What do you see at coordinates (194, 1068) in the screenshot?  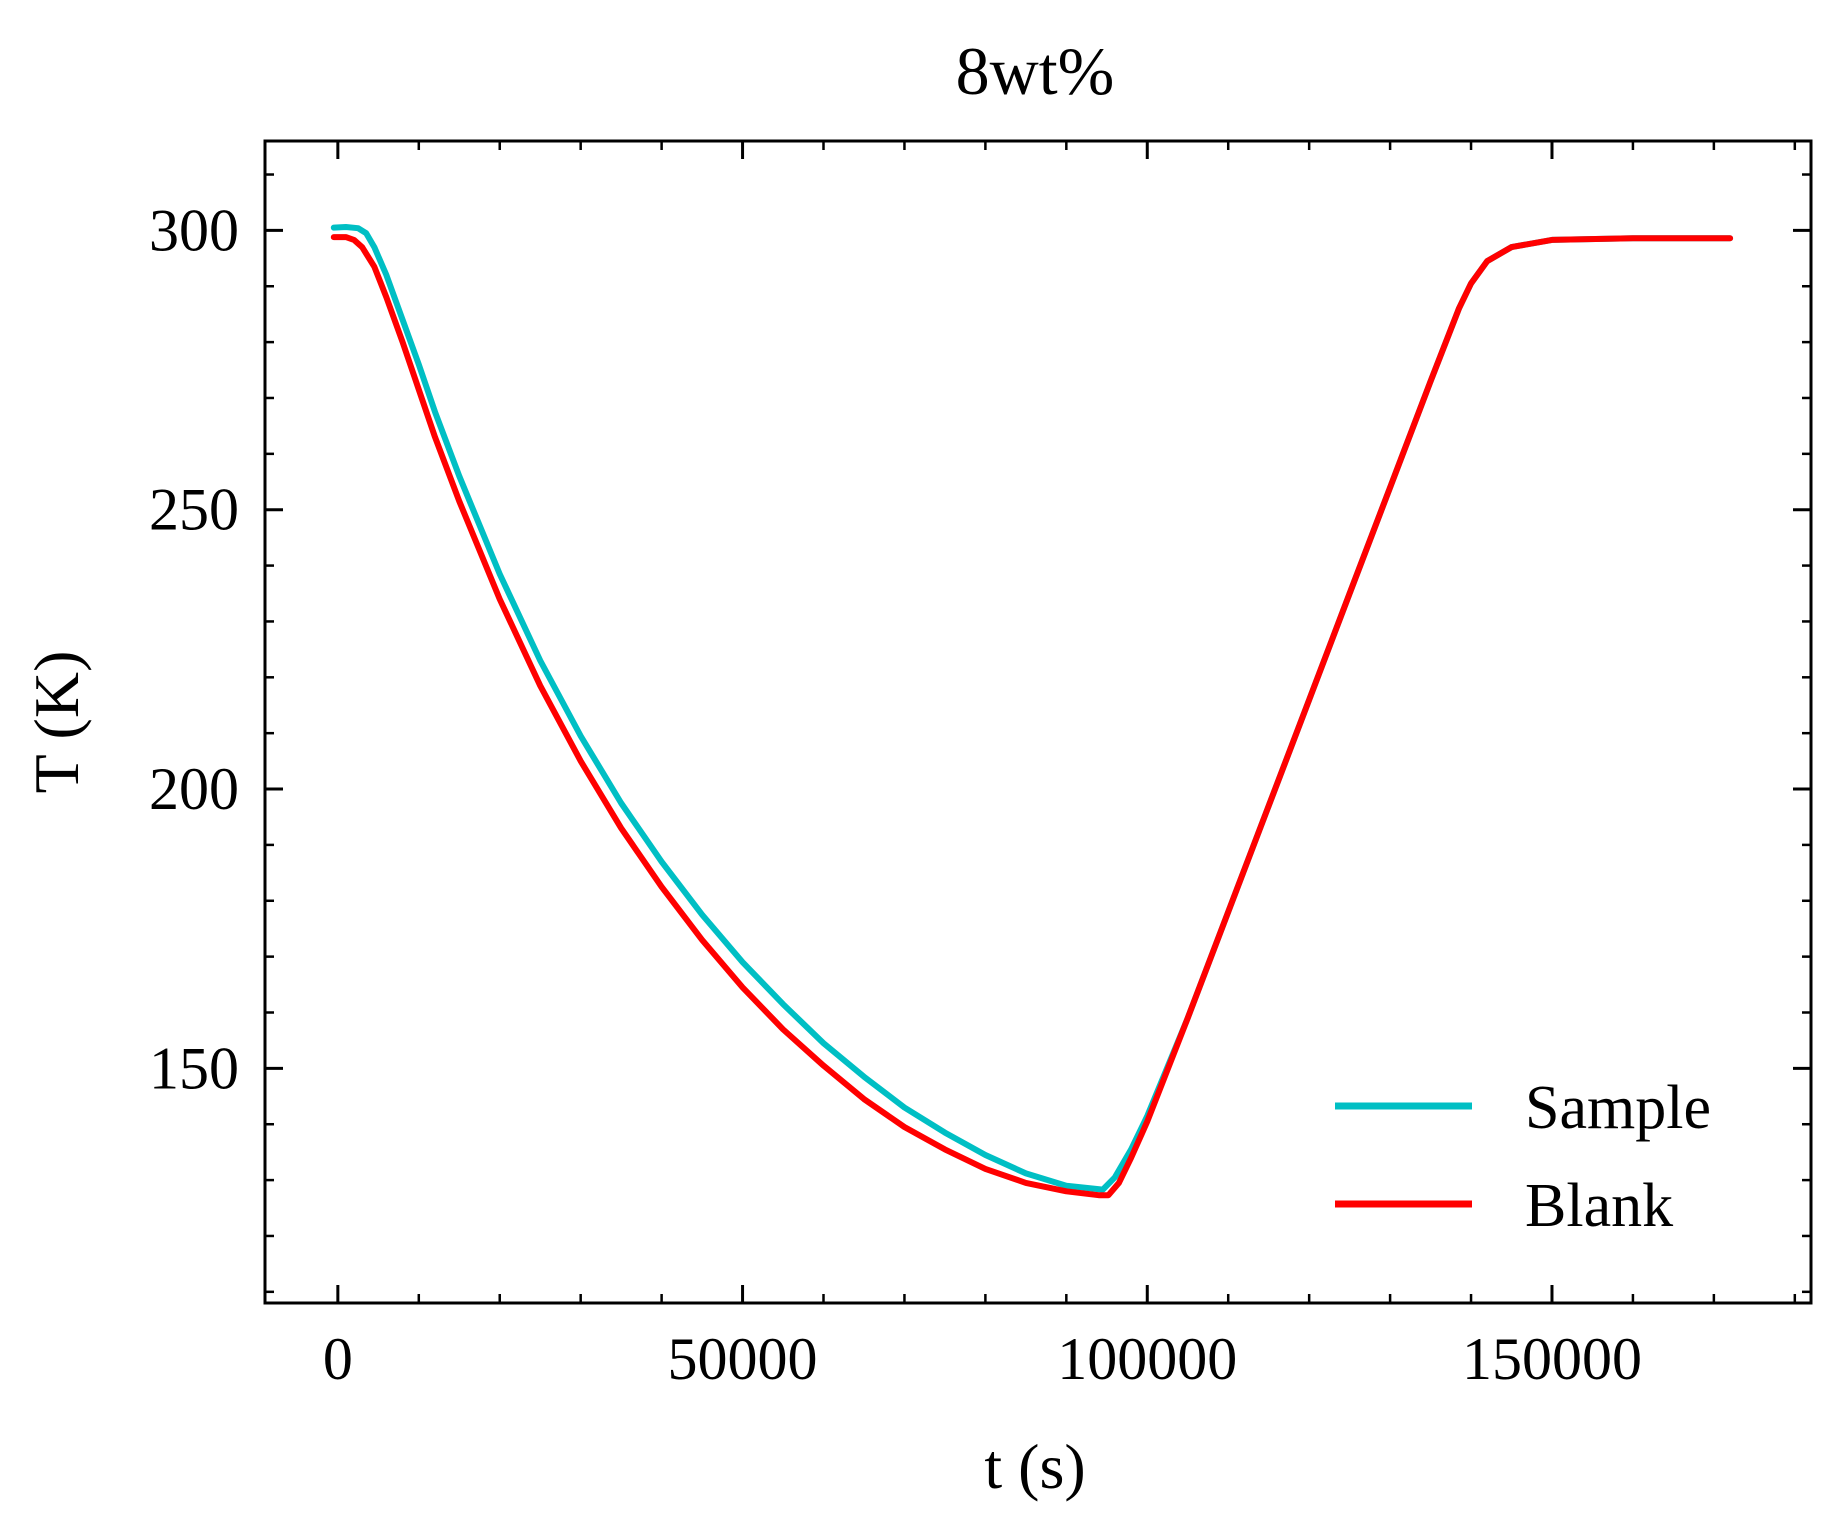 I see `y-tick-label: 150` at bounding box center [194, 1068].